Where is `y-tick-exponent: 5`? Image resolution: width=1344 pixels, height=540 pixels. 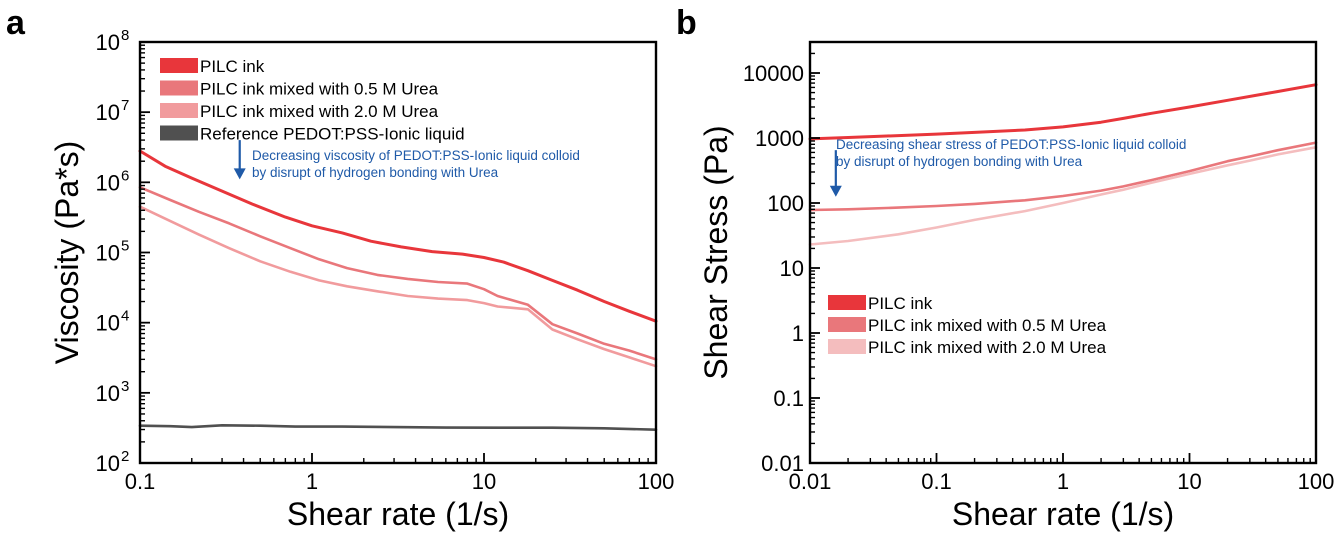 y-tick-exponent: 5 is located at coordinates (125, 246).